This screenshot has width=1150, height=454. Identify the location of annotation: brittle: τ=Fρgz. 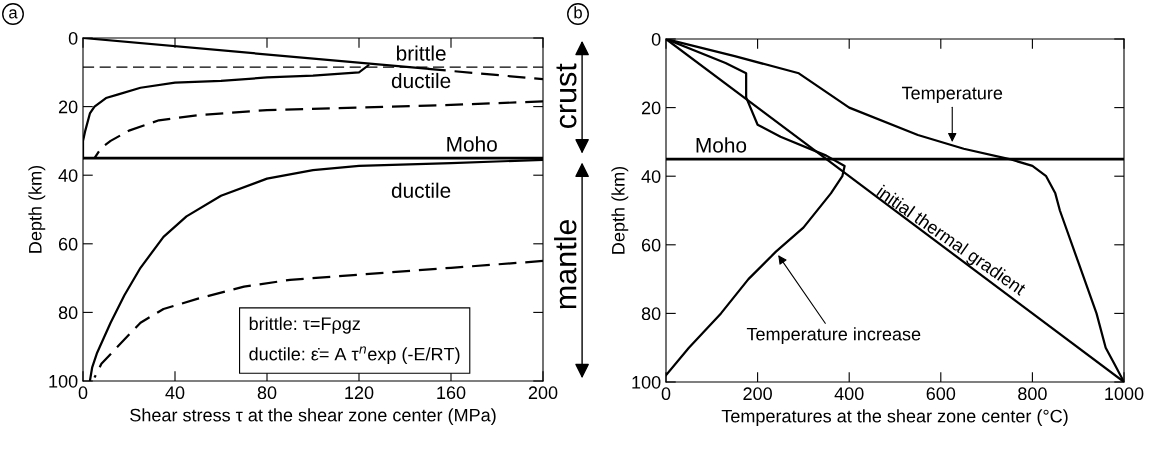
(304, 325).